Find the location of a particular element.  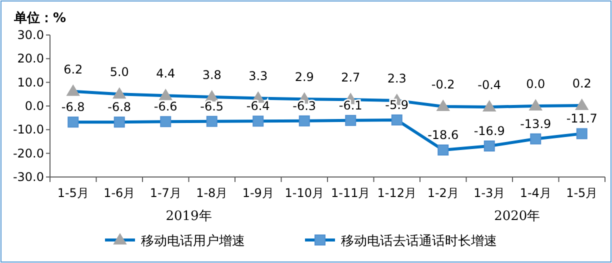

data-label: -5.9 is located at coordinates (397, 105).